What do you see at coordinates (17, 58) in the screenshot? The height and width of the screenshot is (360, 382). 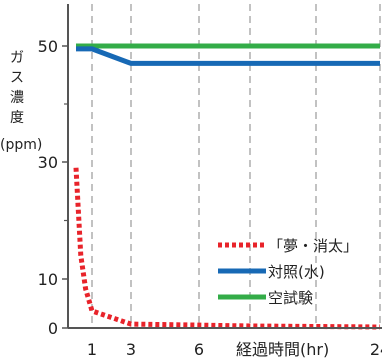 I see `y-axis-label-char: ガ` at bounding box center [17, 58].